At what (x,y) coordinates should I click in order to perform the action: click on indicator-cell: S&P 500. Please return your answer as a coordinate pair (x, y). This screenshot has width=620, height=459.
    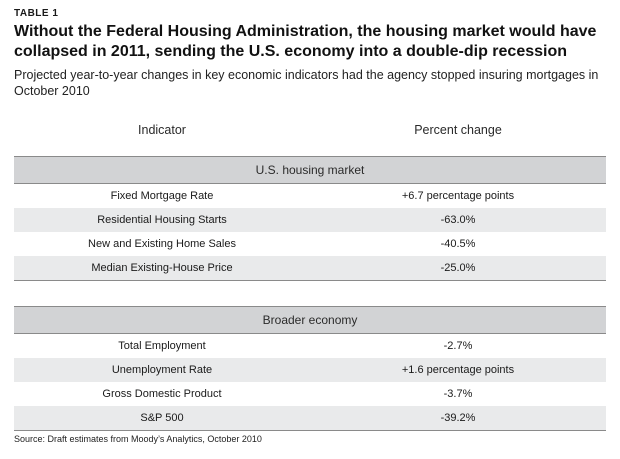
    Looking at the image, I should click on (162, 418).